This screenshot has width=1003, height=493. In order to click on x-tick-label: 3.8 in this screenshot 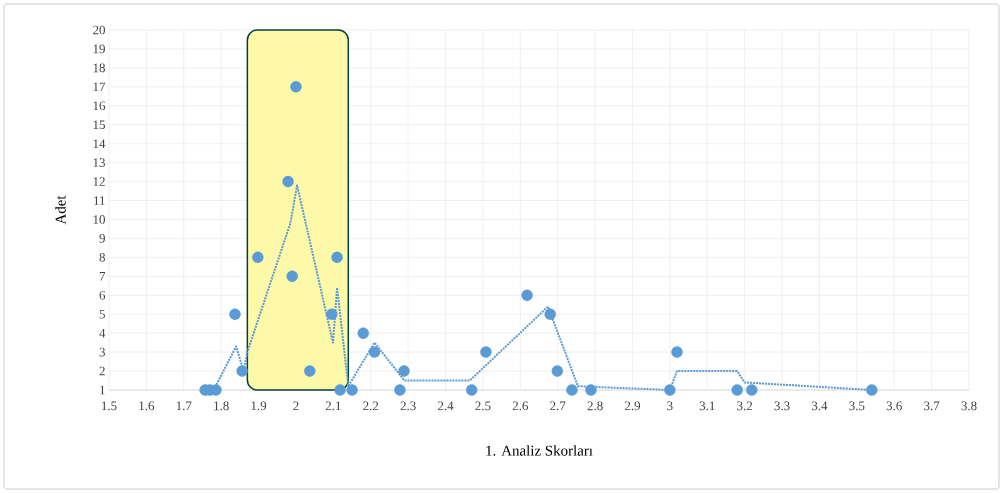, I will do `click(969, 406)`.